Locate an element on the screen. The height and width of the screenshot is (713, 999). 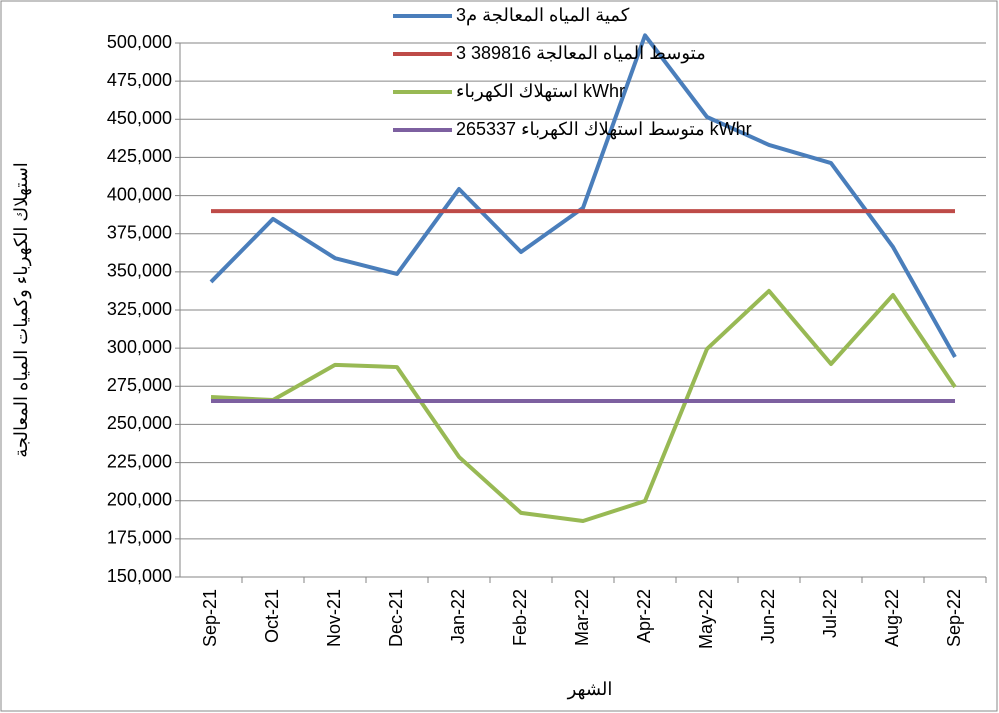
y-tick-label: 325,000 is located at coordinates (139, 309).